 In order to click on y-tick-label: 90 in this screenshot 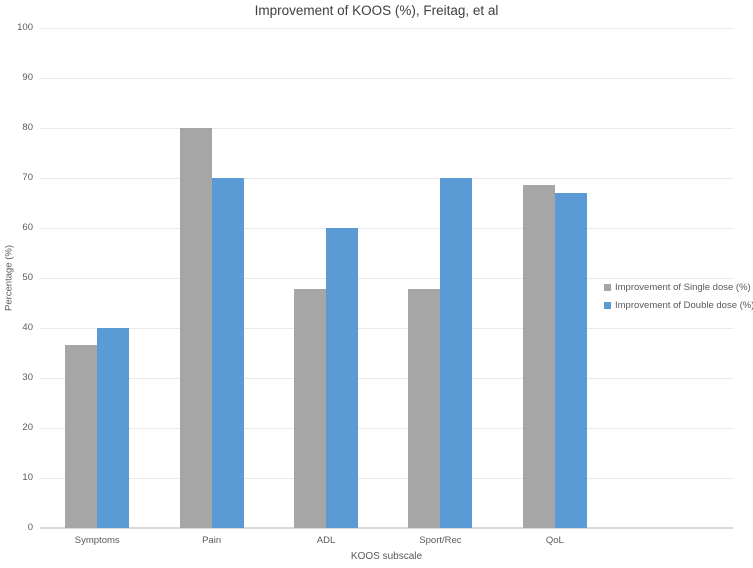, I will do `click(27, 77)`.